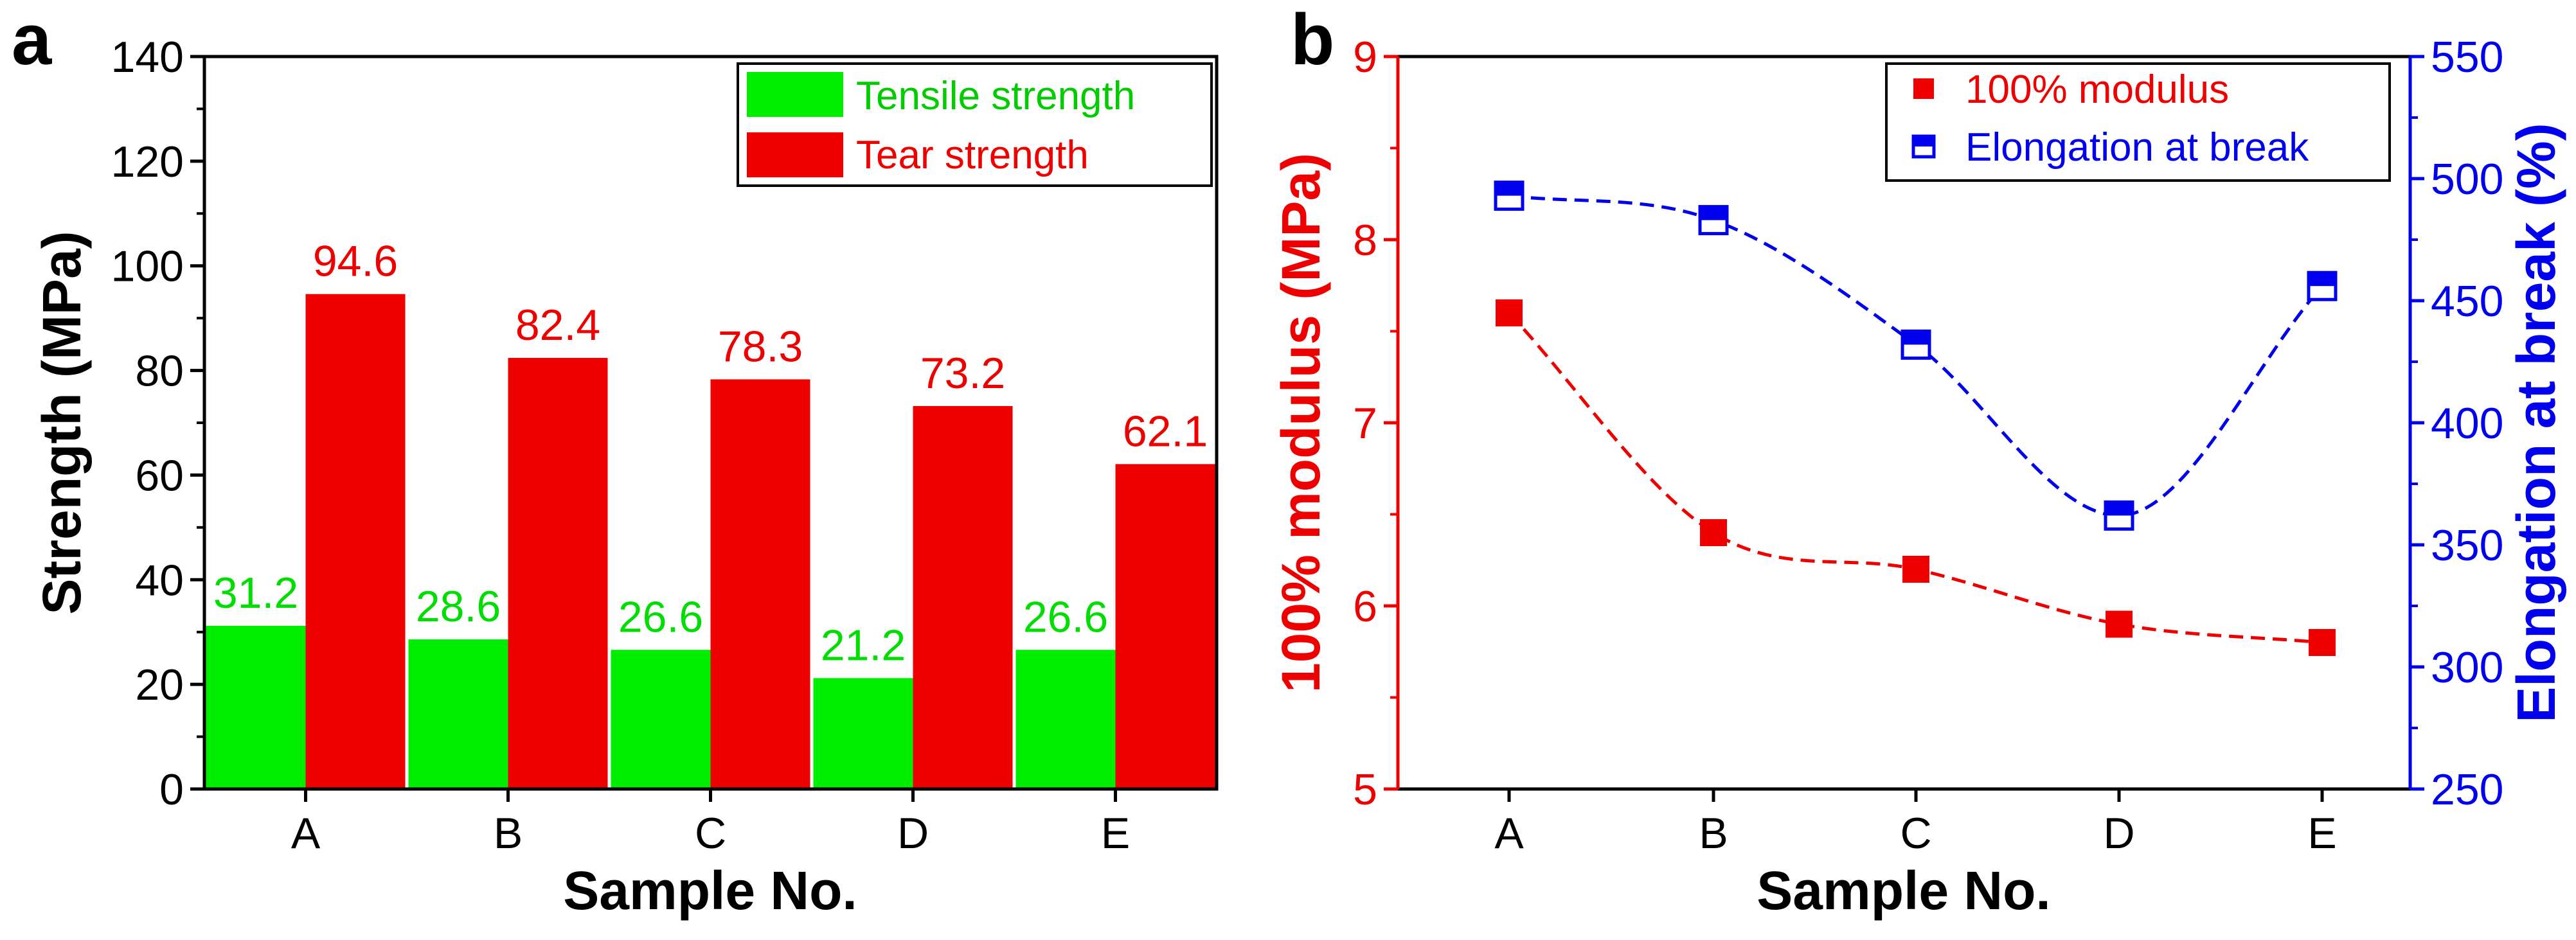  Describe the element at coordinates (147, 57) in the screenshot. I see `y-tick-label-140: 140` at that location.